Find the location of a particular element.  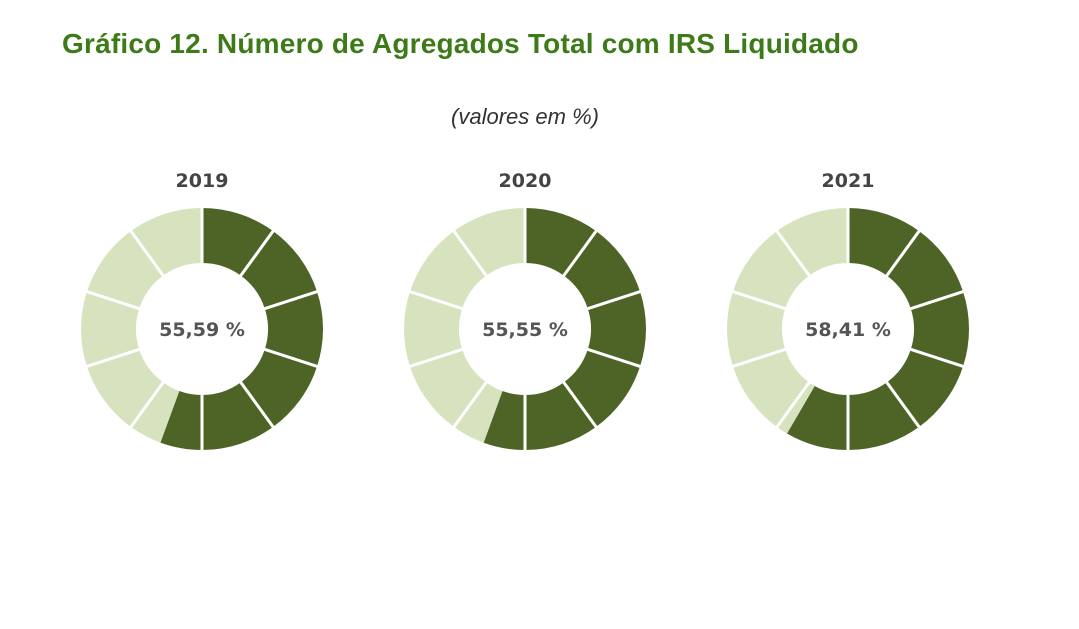

donut-svg: 58,41 % is located at coordinates (848, 329).